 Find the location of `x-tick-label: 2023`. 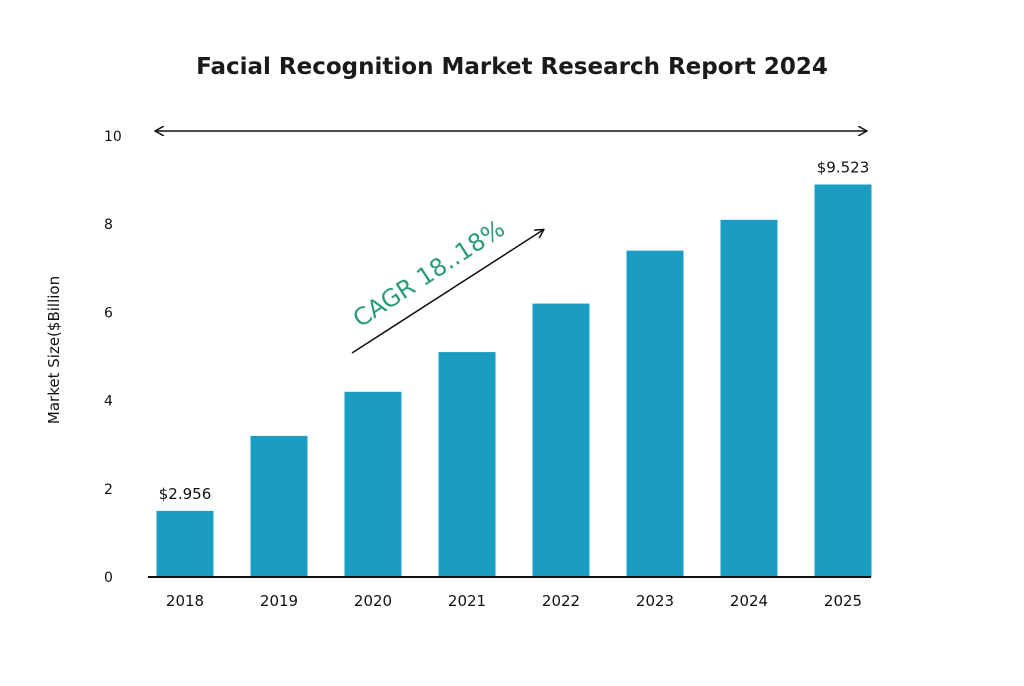

x-tick-label: 2023 is located at coordinates (655, 601).